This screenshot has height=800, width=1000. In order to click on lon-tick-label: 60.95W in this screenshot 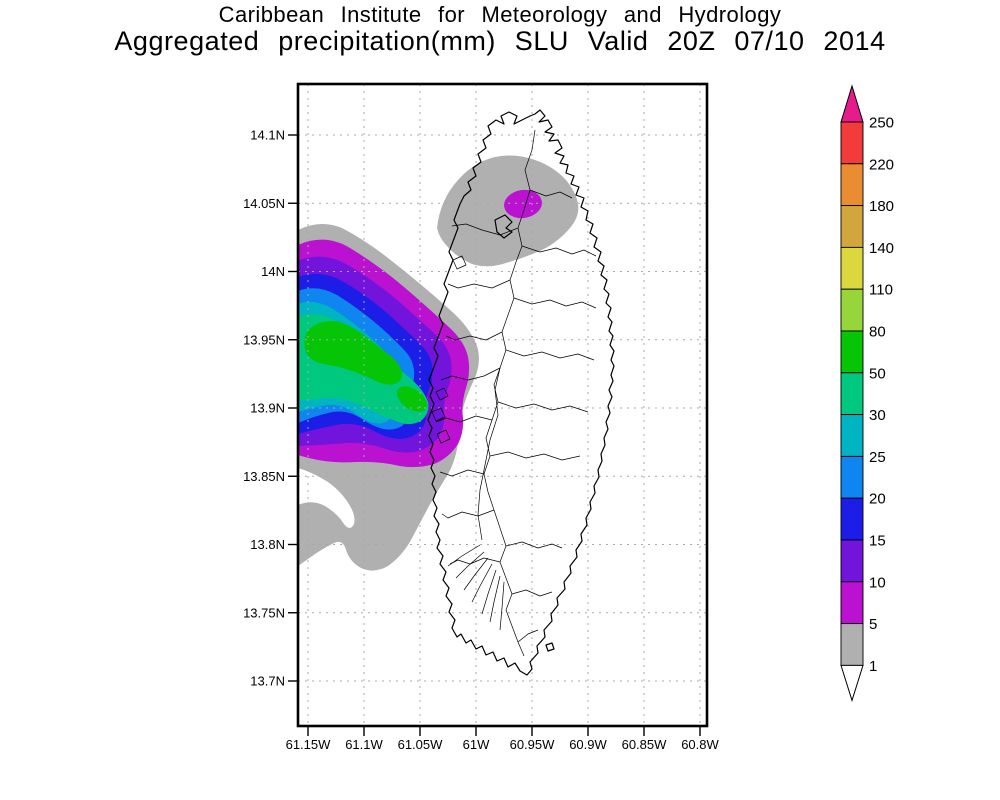, I will do `click(533, 744)`.